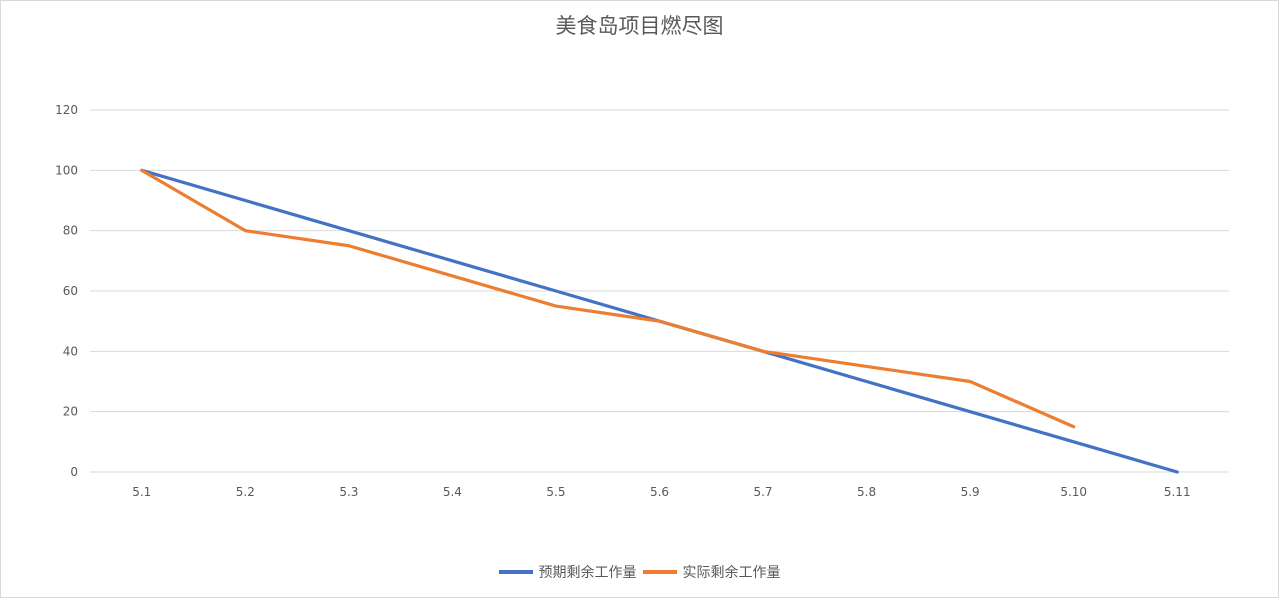 The image size is (1279, 598). What do you see at coordinates (1073, 492) in the screenshot?
I see `x-tick-label: 5.10` at bounding box center [1073, 492].